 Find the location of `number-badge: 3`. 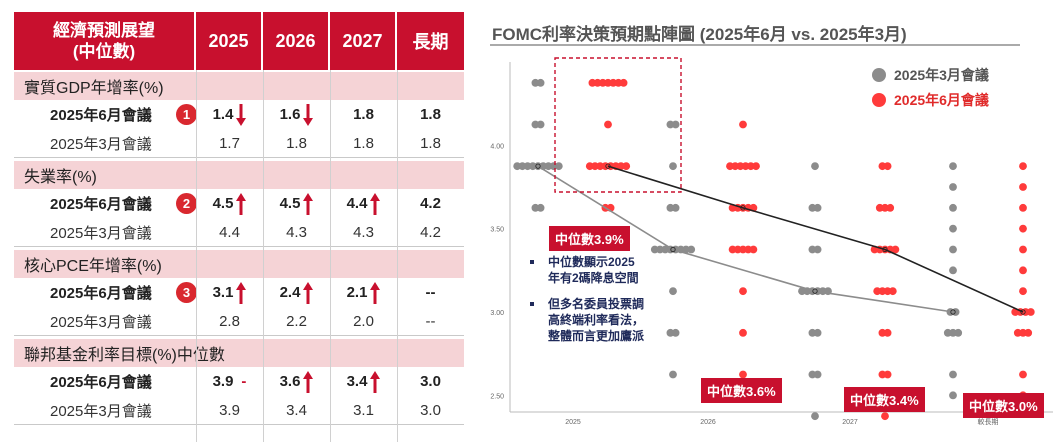

number-badge: 3 is located at coordinates (186, 292).